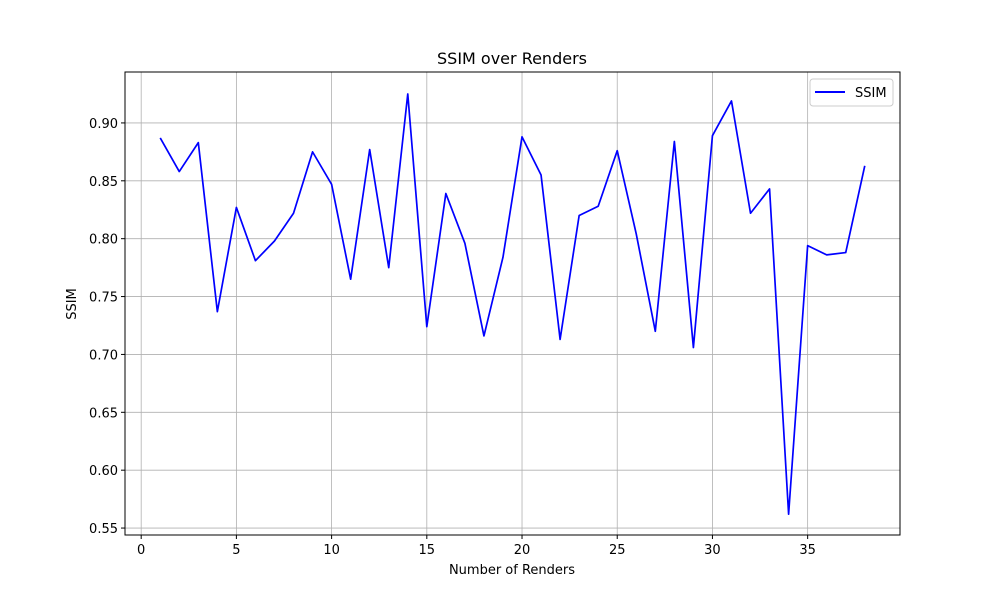  I want to click on chart-title: SSIM over Renders, so click(512, 58).